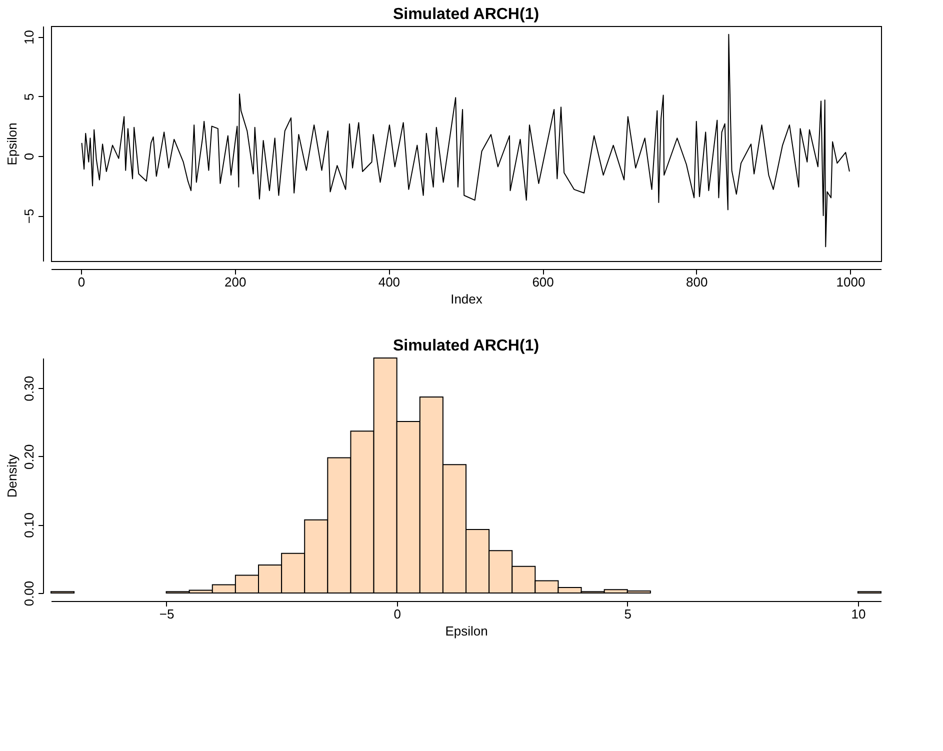  Describe the element at coordinates (29, 96) in the screenshot. I see `y-tick-label: 5` at that location.